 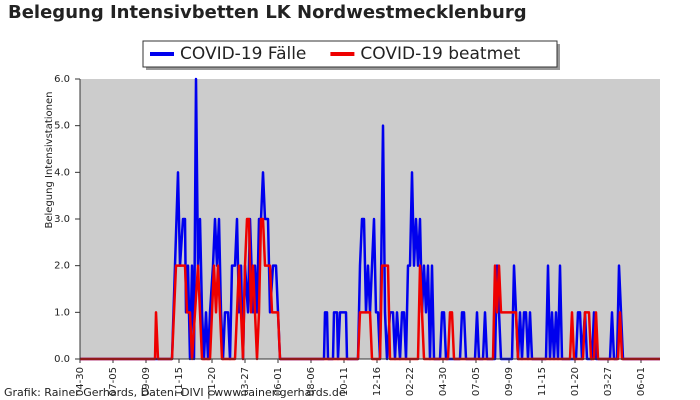 I want to click on y-tick-label: 3.0, so click(x=62, y=219).